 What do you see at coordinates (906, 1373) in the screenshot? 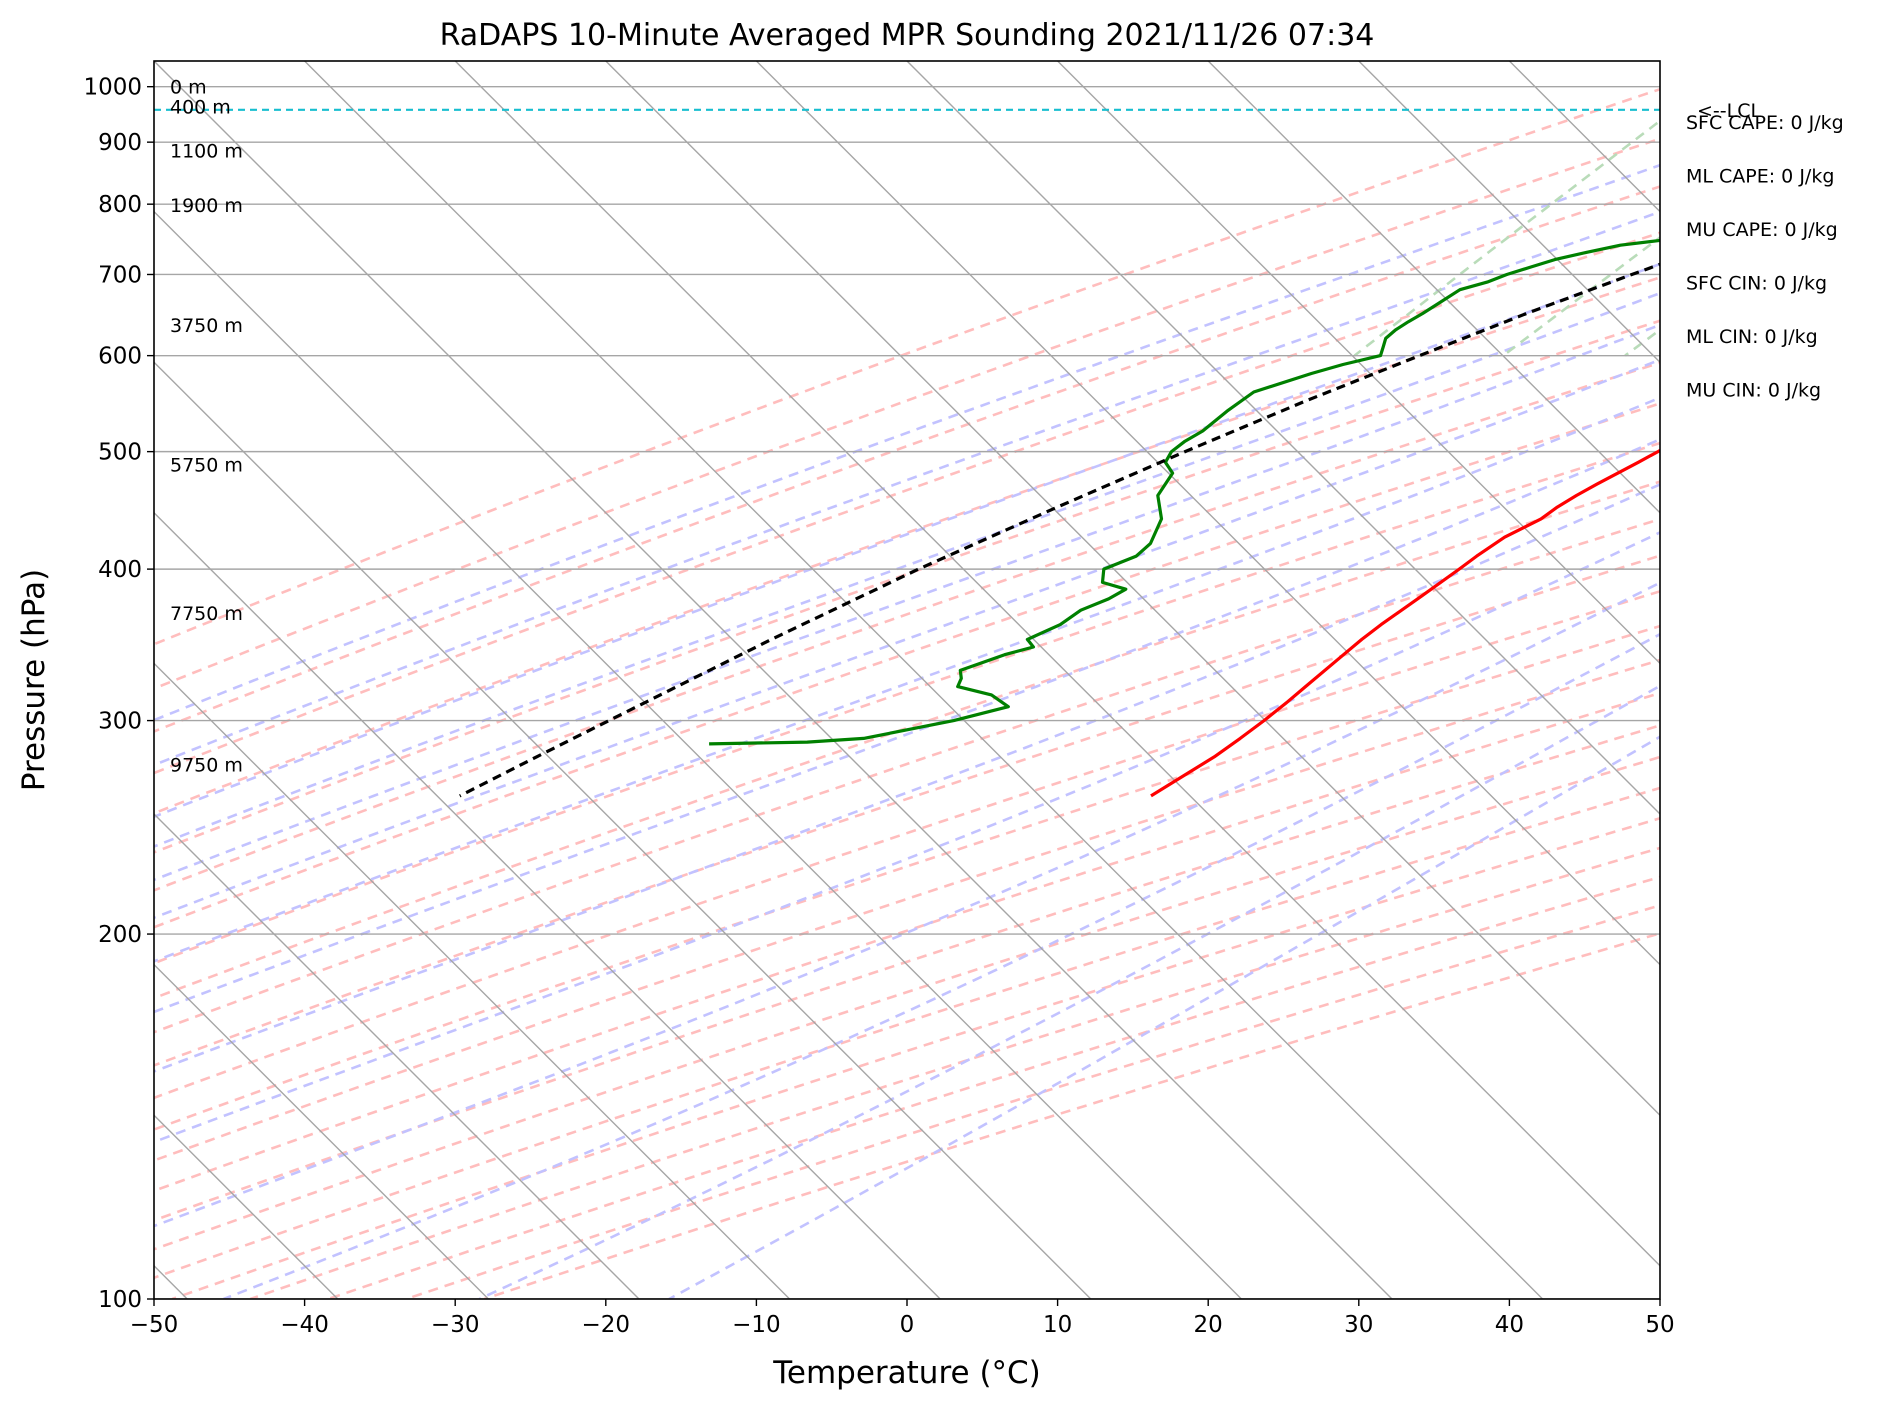
I see `x-axis-label: Temperature (°C)` at bounding box center [906, 1373].